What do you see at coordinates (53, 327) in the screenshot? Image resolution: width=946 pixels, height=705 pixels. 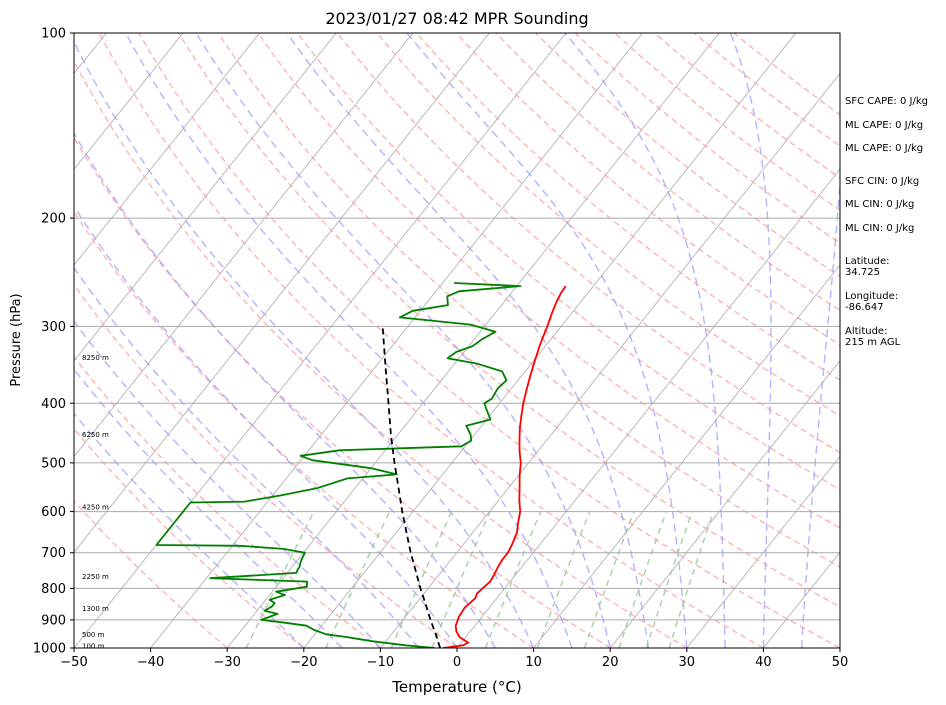 I see `y-tick-label: 300` at bounding box center [53, 327].